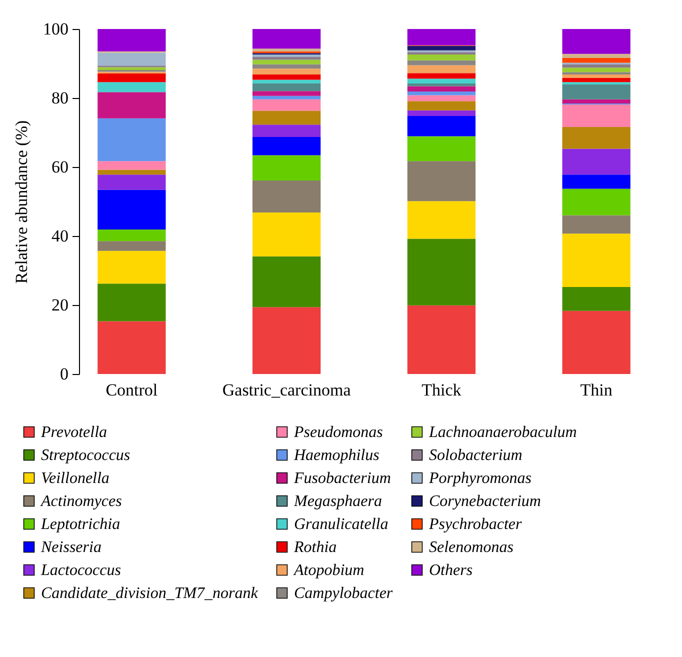 This screenshot has height=657, width=682. What do you see at coordinates (60, 98) in the screenshot?
I see `y-tick-label: 80` at bounding box center [60, 98].